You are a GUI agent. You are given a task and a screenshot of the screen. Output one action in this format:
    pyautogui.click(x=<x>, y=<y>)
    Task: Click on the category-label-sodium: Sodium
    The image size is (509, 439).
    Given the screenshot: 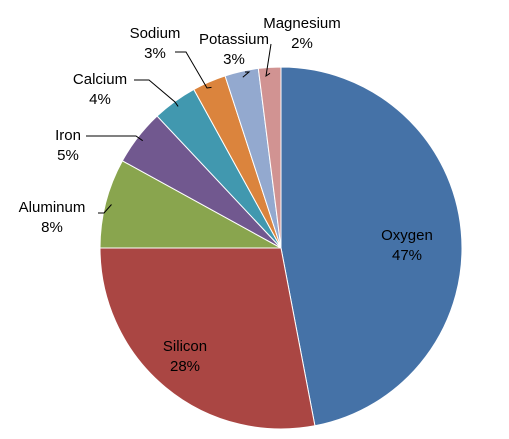 What is the action you would take?
    pyautogui.click(x=155, y=33)
    